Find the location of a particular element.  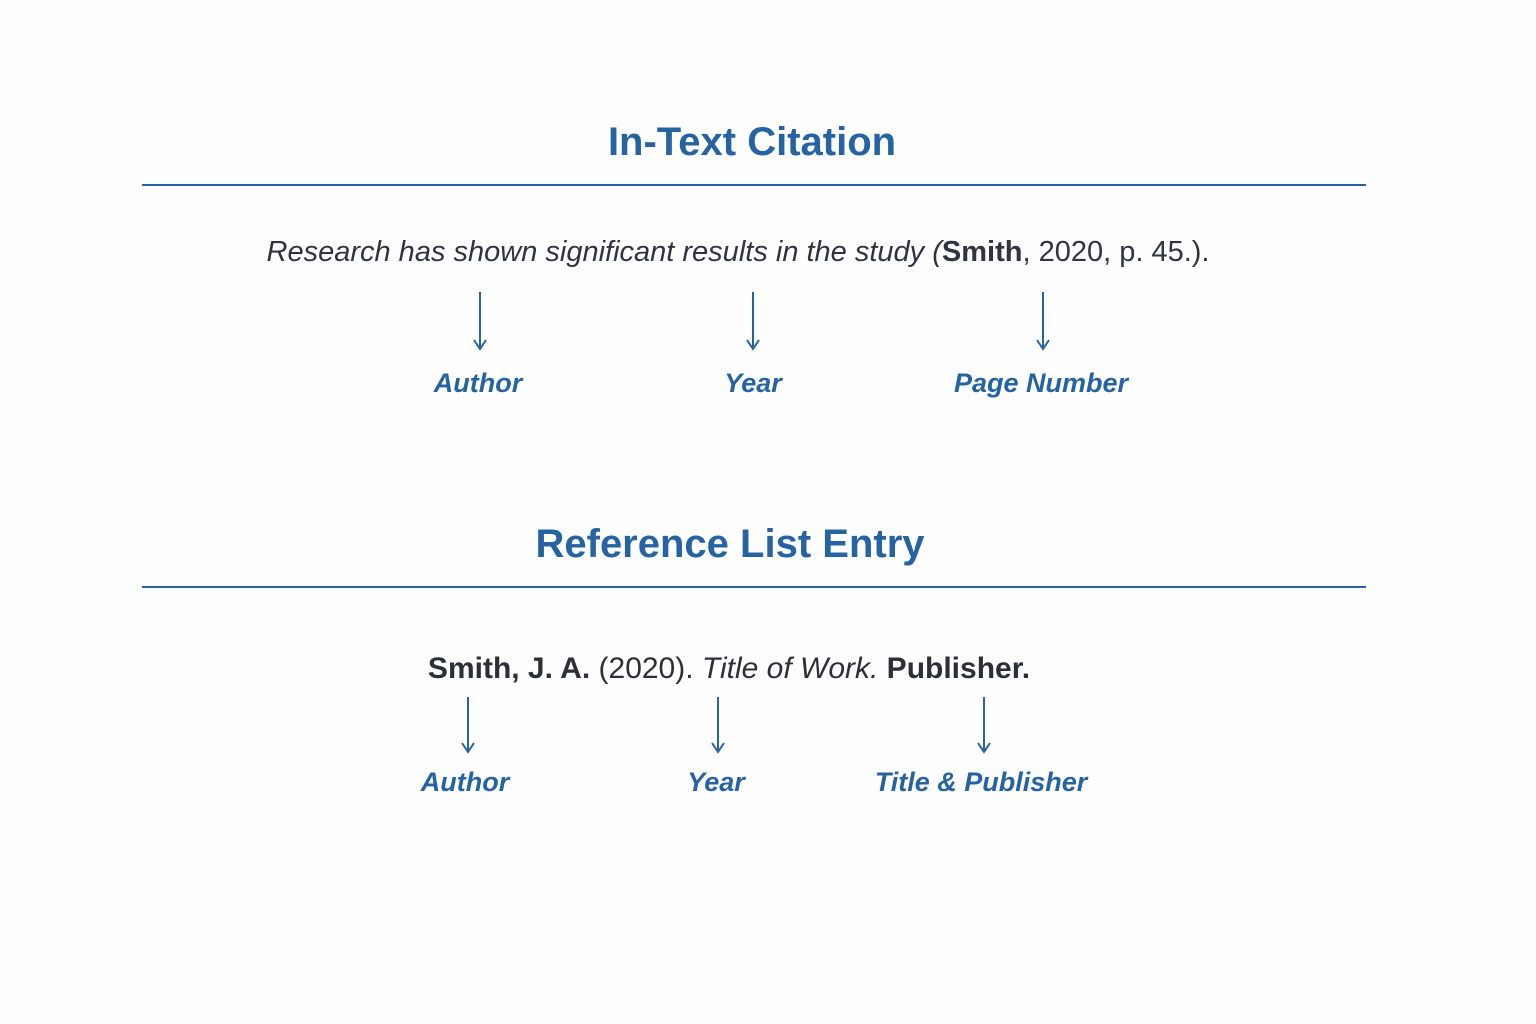

entry-title: Title of Work. is located at coordinates (790, 668).